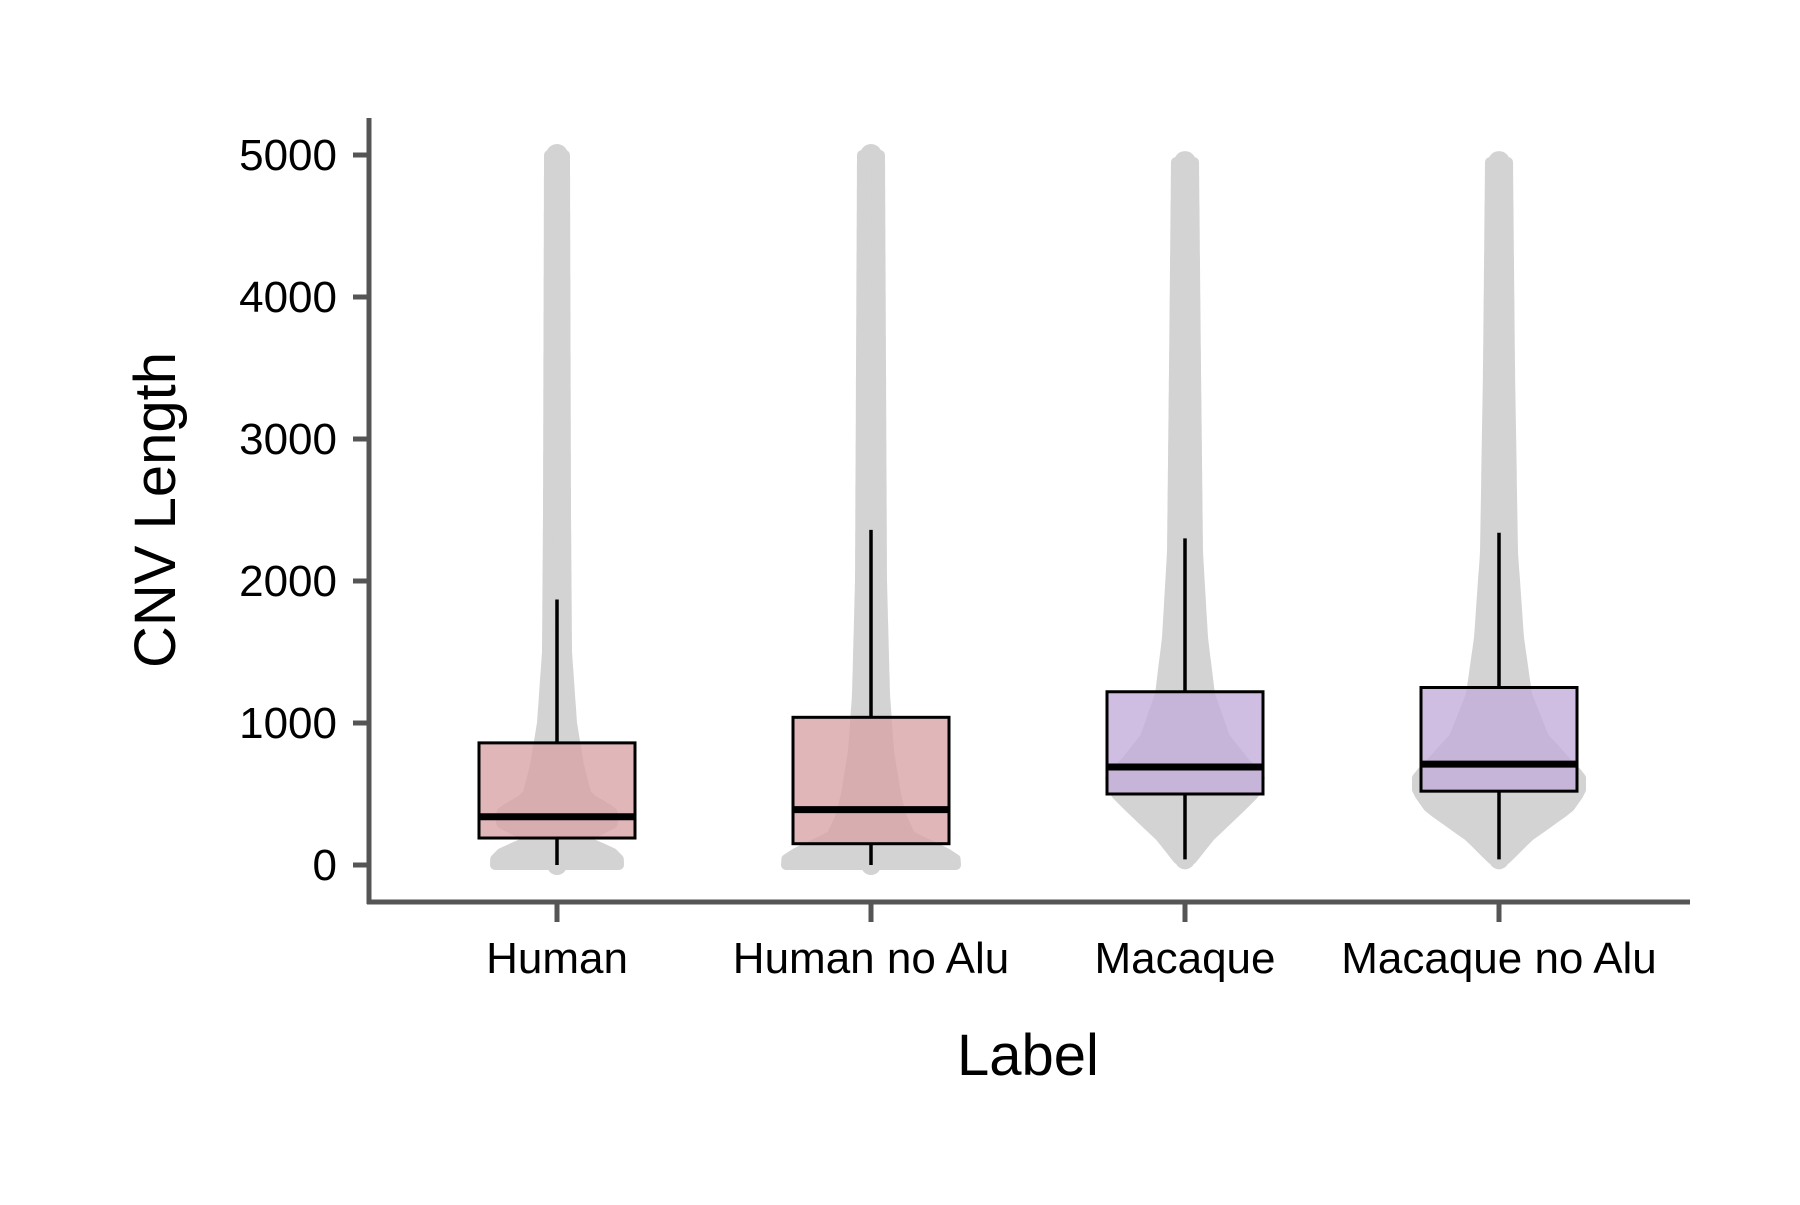  What do you see at coordinates (871, 958) in the screenshot?
I see `x-tick-label-2: Human no Alu` at bounding box center [871, 958].